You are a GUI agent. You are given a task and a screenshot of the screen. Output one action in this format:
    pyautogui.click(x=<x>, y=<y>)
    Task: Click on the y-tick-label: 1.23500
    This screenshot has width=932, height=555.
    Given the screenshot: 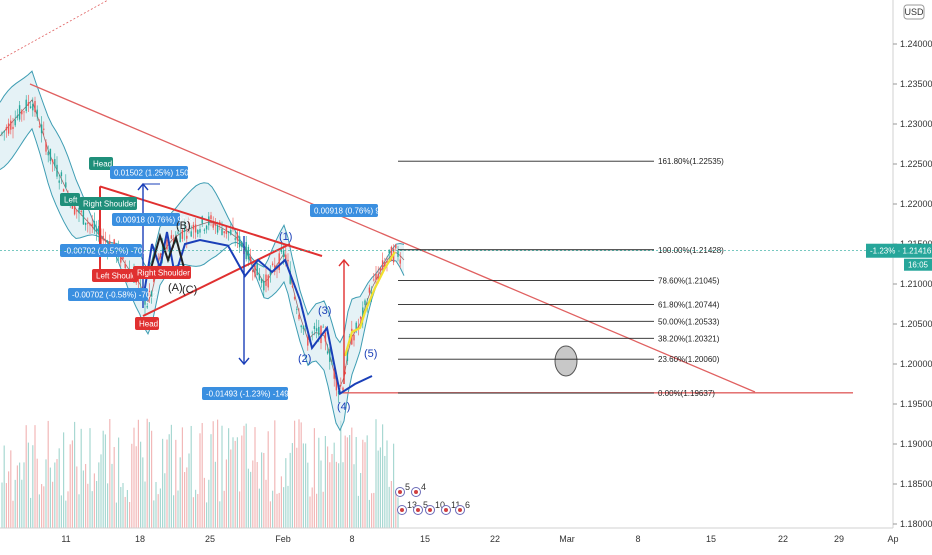 What is the action you would take?
    pyautogui.click(x=916, y=84)
    